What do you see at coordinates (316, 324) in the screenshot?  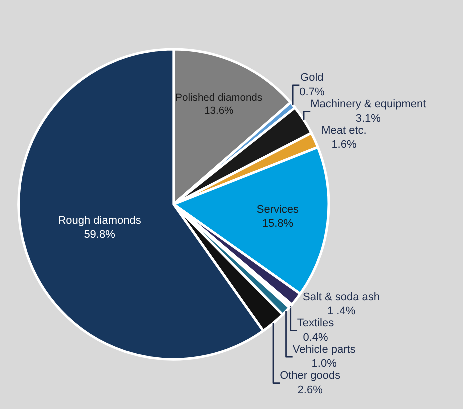 I see `slice-label: Textiles` at bounding box center [316, 324].